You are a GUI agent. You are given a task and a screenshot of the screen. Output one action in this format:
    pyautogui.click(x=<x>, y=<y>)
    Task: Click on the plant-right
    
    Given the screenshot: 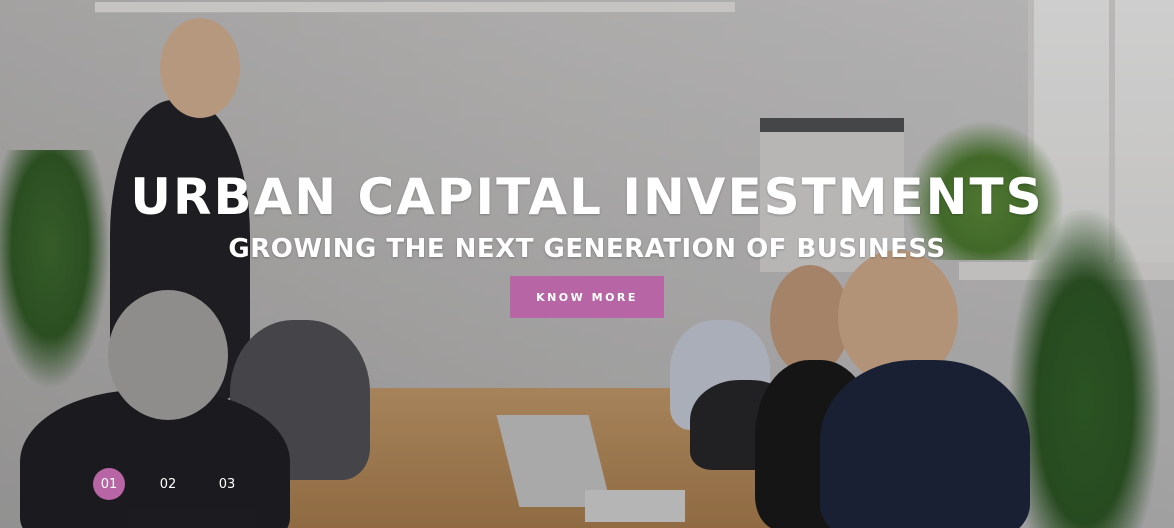 What is the action you would take?
    pyautogui.click(x=1085, y=369)
    